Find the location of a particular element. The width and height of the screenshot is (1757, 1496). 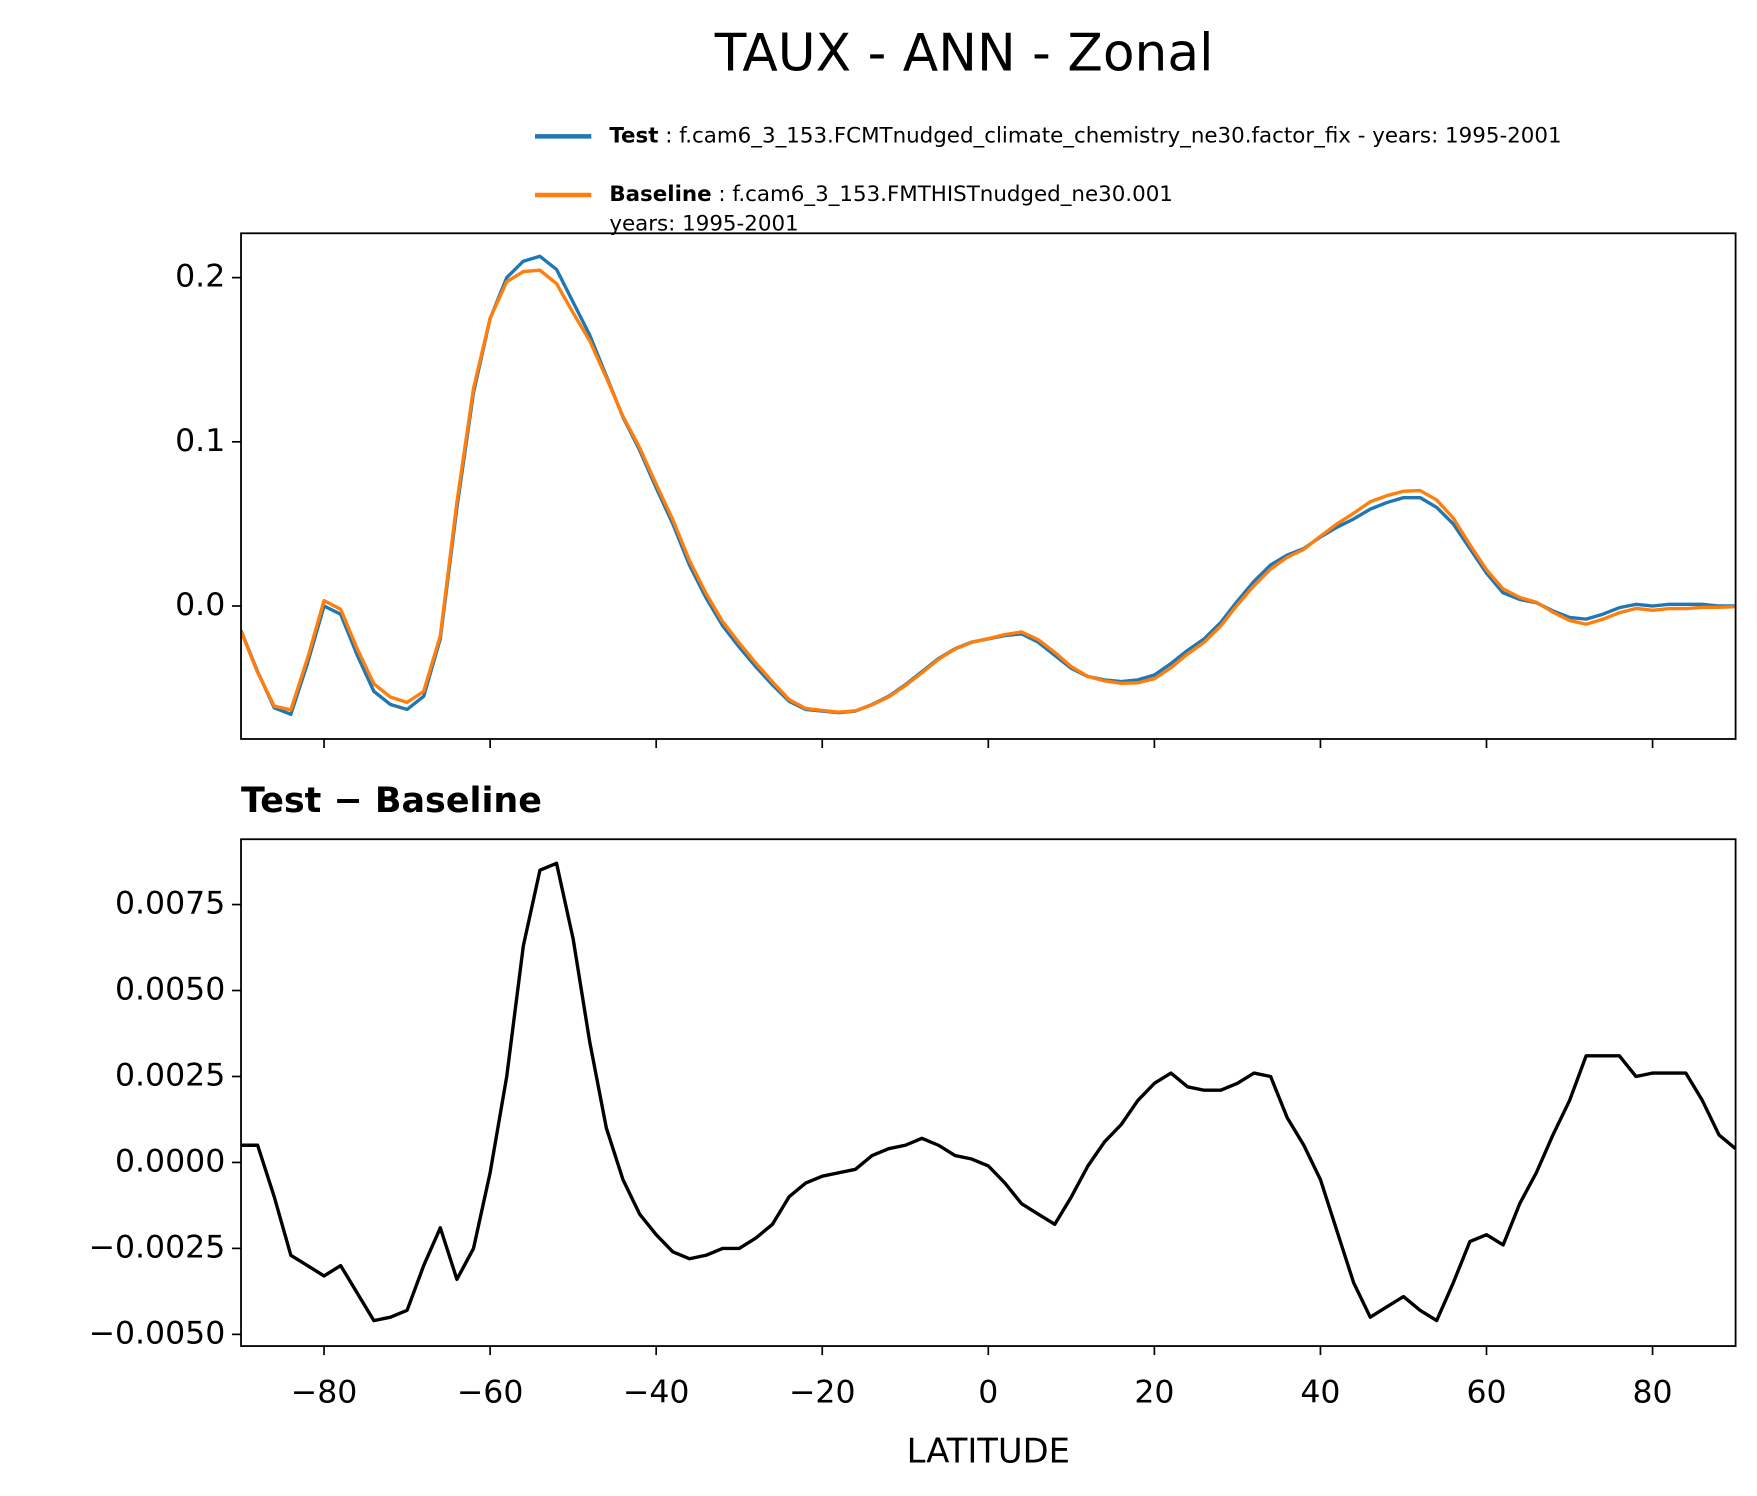

y-tick-label: 0.2 is located at coordinates (200, 277).